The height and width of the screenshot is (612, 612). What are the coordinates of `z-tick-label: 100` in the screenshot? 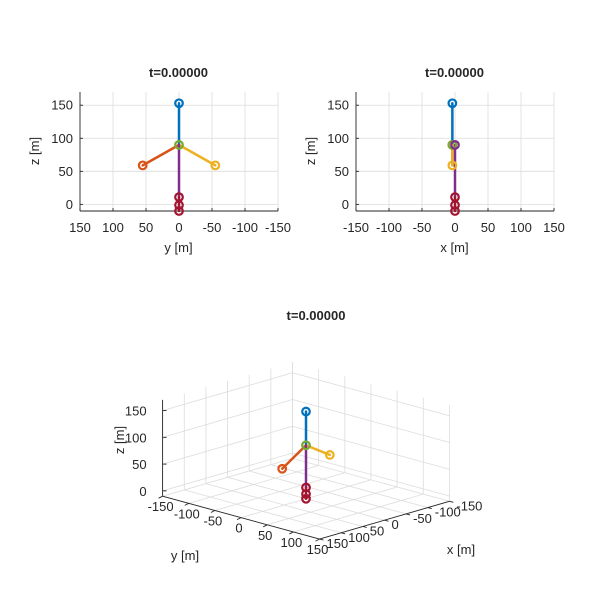 It's located at (136, 437).